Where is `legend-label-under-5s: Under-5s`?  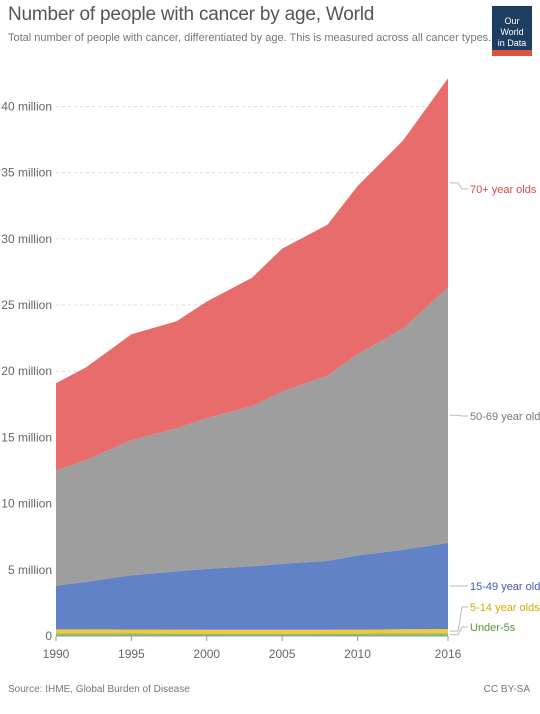
legend-label-under-5s: Under-5s is located at coordinates (493, 628).